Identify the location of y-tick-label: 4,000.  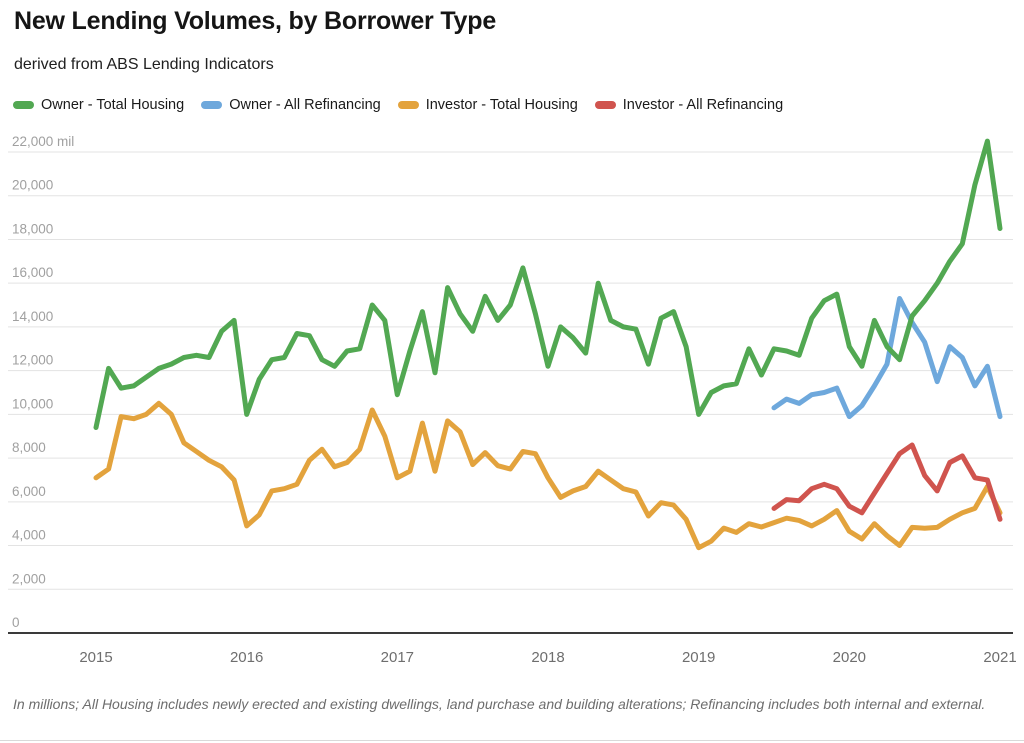
(29, 535).